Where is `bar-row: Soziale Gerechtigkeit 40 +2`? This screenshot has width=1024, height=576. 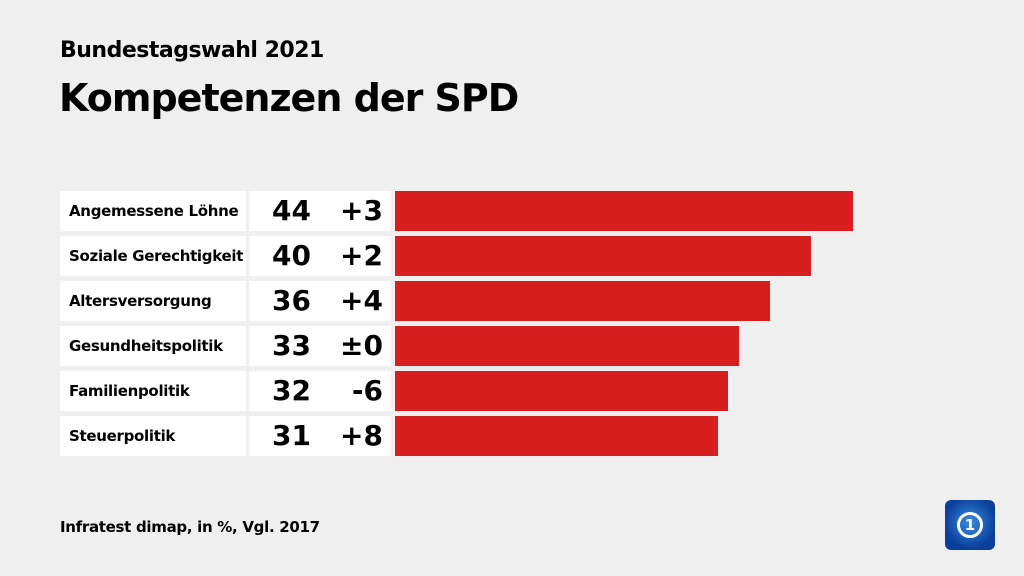
bar-row: Soziale Gerechtigkeit 40 +2 is located at coordinates (460, 256).